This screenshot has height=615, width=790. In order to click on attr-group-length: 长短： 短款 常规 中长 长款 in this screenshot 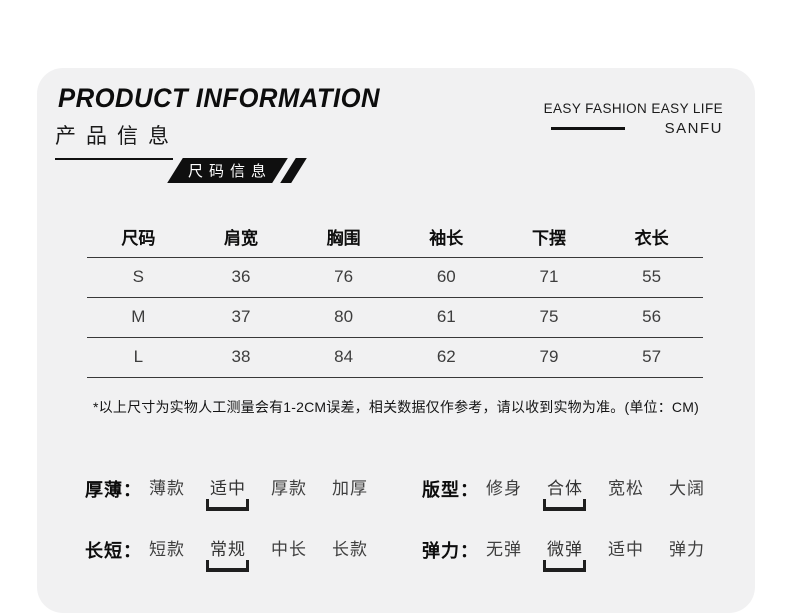, I will do `click(239, 554)`.